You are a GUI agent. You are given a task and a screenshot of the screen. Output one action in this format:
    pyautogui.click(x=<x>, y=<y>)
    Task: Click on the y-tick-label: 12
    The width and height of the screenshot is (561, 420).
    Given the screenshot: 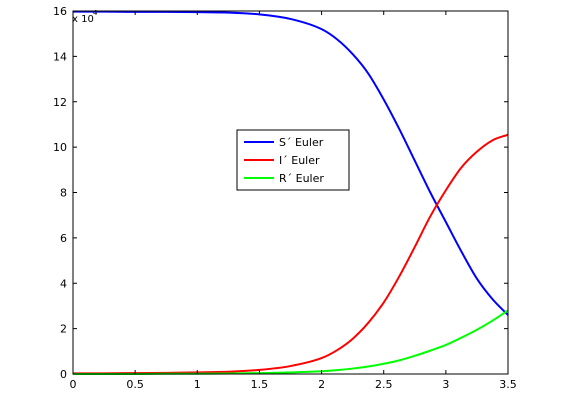 What is the action you would take?
    pyautogui.click(x=60, y=102)
    